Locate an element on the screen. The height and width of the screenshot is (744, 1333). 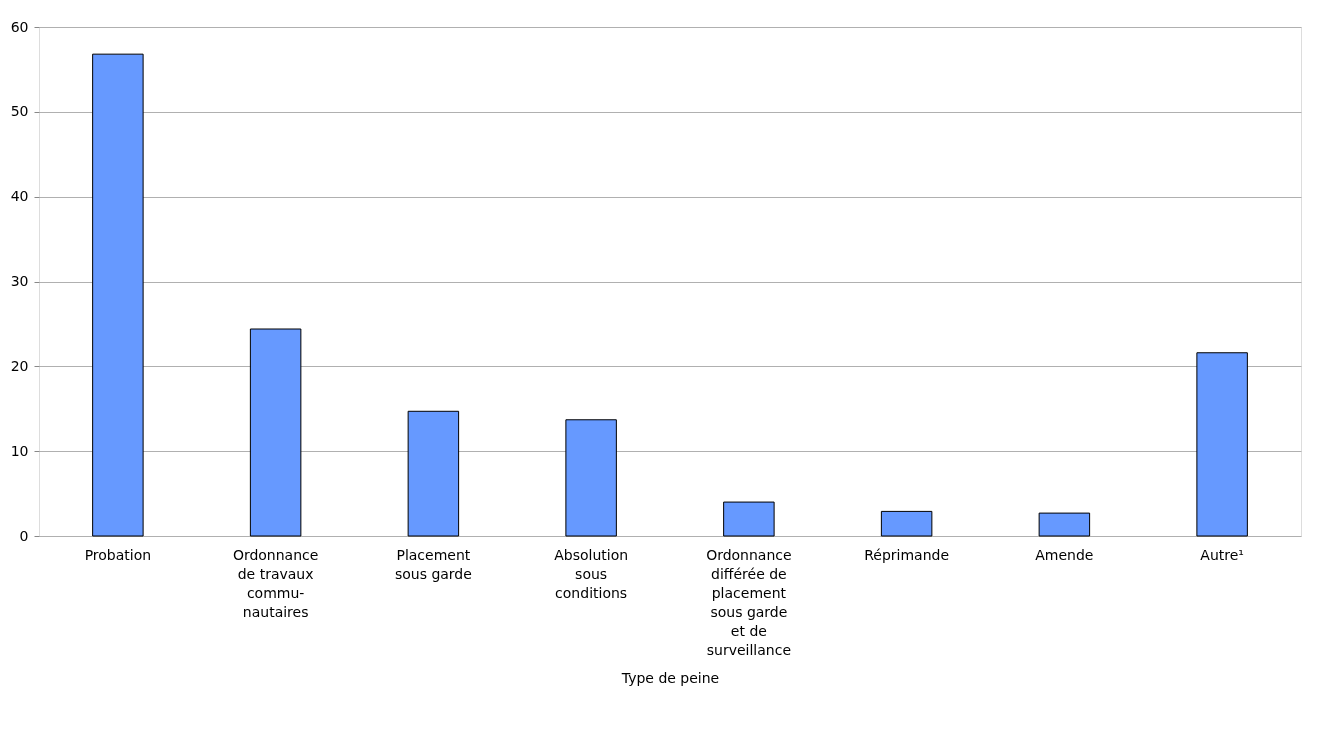
x-tick-label: Placement sous garde is located at coordinates (433, 564).